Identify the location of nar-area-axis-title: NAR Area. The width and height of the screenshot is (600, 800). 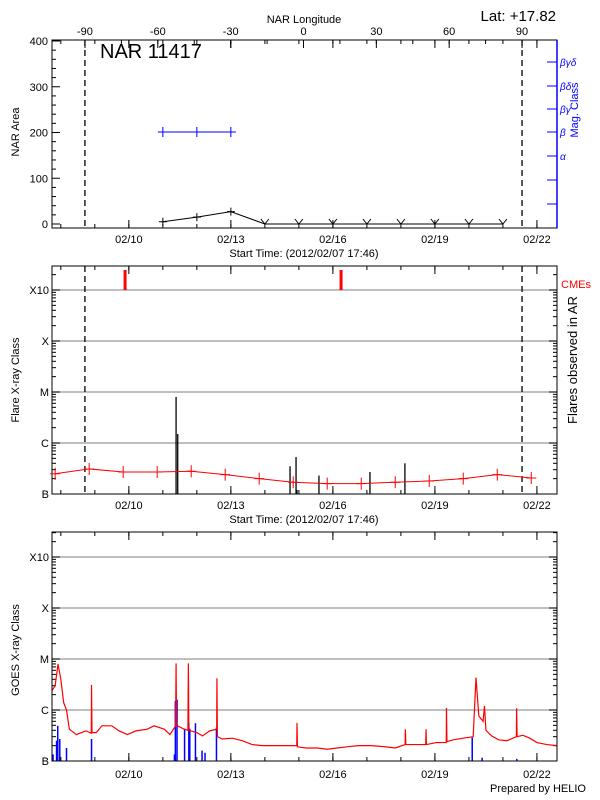
(16, 132).